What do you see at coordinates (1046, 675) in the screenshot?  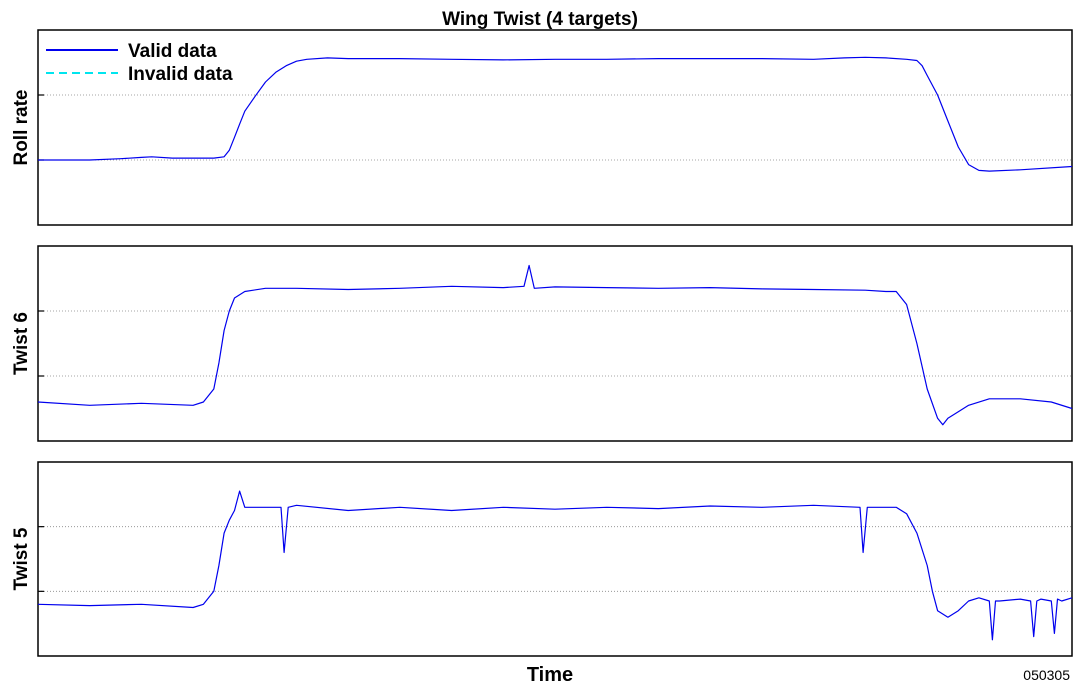 I see `figure-code: 050305` at bounding box center [1046, 675].